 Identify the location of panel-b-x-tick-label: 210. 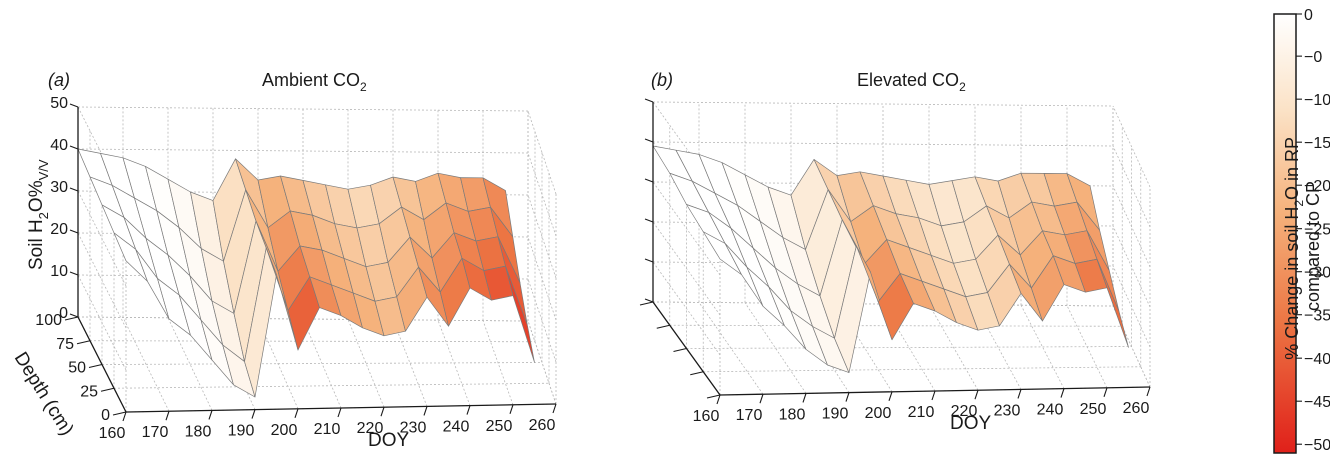
(921, 412).